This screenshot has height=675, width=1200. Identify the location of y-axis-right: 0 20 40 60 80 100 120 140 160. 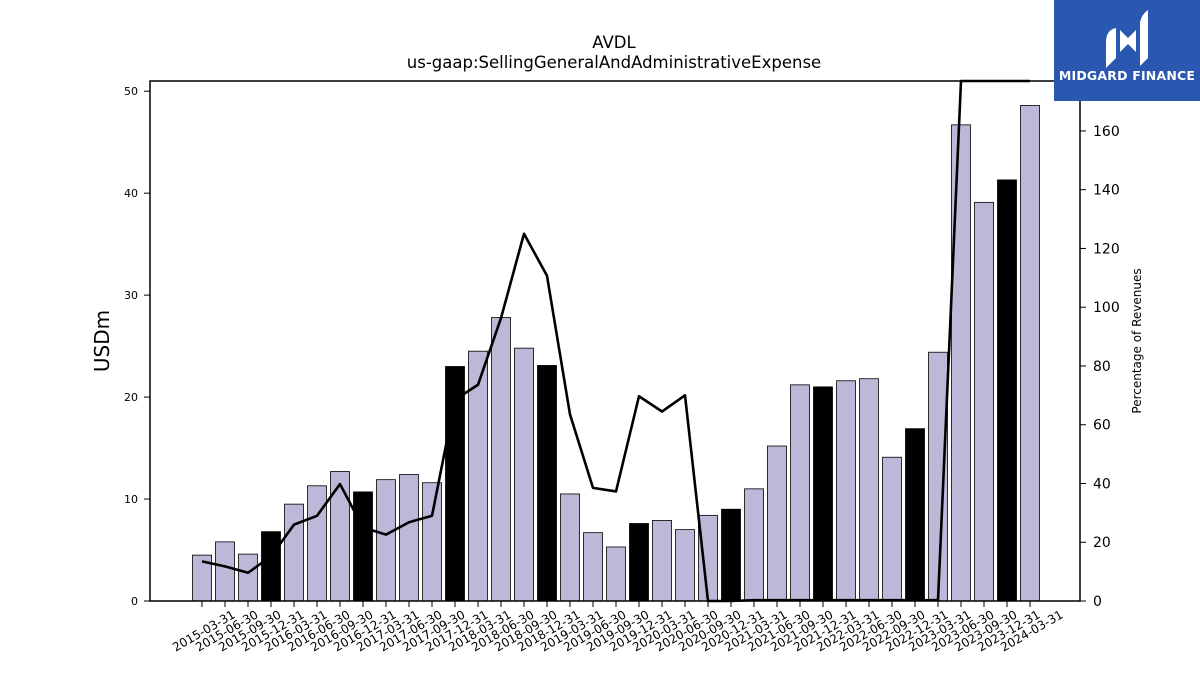
(1100, 367).